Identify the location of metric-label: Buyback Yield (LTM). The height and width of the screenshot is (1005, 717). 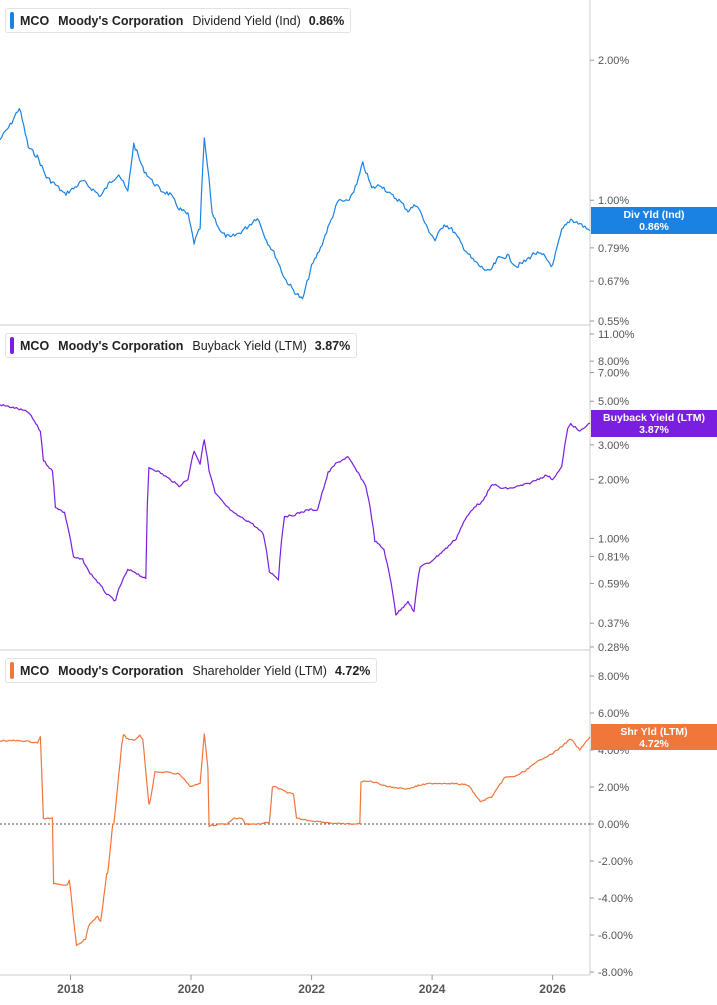
(249, 345).